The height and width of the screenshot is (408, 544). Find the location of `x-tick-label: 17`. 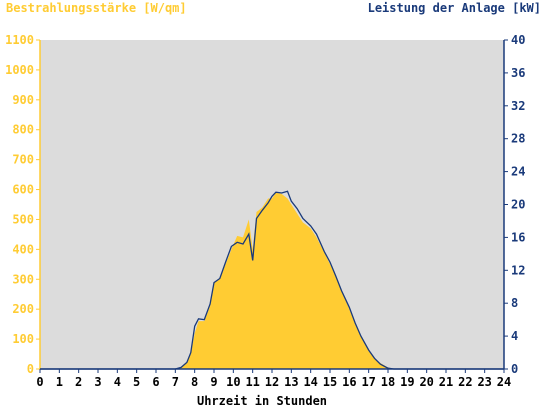

x-tick-label: 17 is located at coordinates (368, 382).